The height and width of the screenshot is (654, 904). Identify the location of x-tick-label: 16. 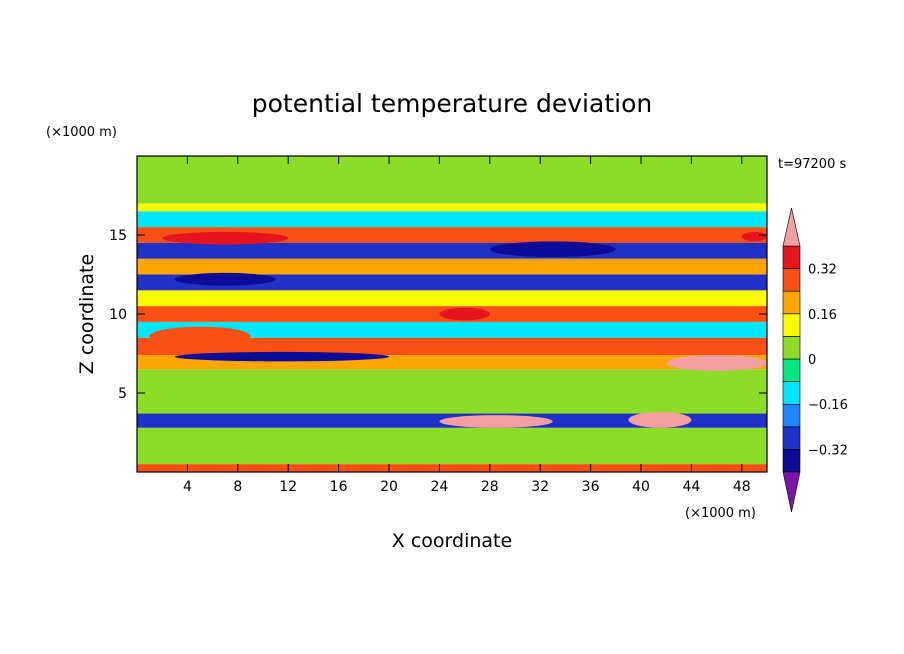
(339, 487).